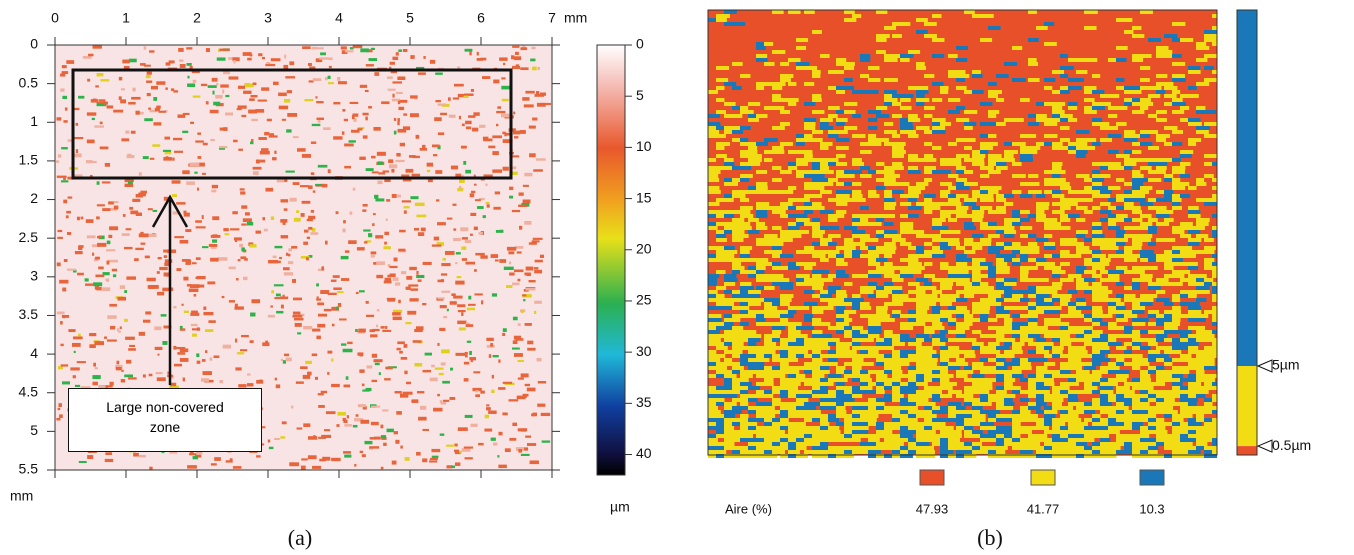 The height and width of the screenshot is (555, 1354). Describe the element at coordinates (29, 314) in the screenshot. I see `y-tick-label: 3.5` at that location.